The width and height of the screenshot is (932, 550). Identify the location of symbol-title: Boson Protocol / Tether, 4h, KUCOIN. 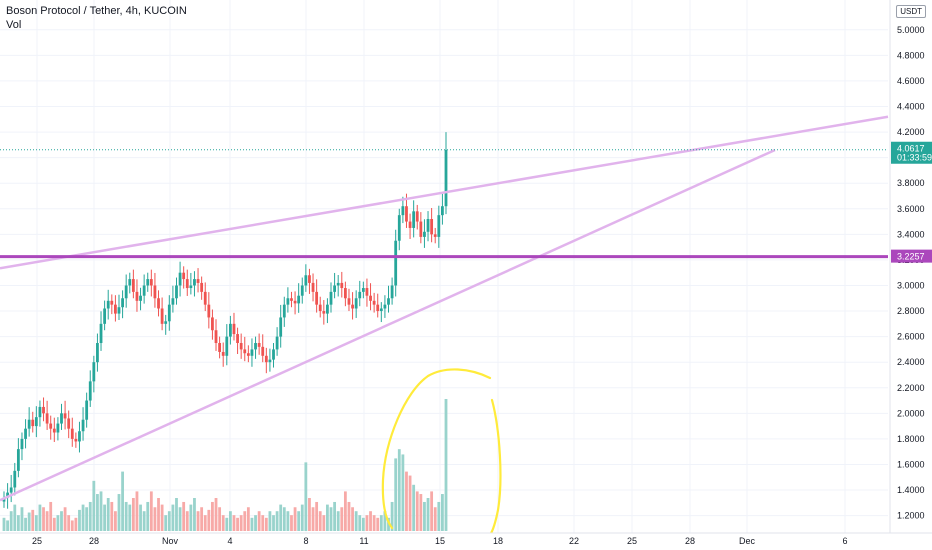
(96, 11).